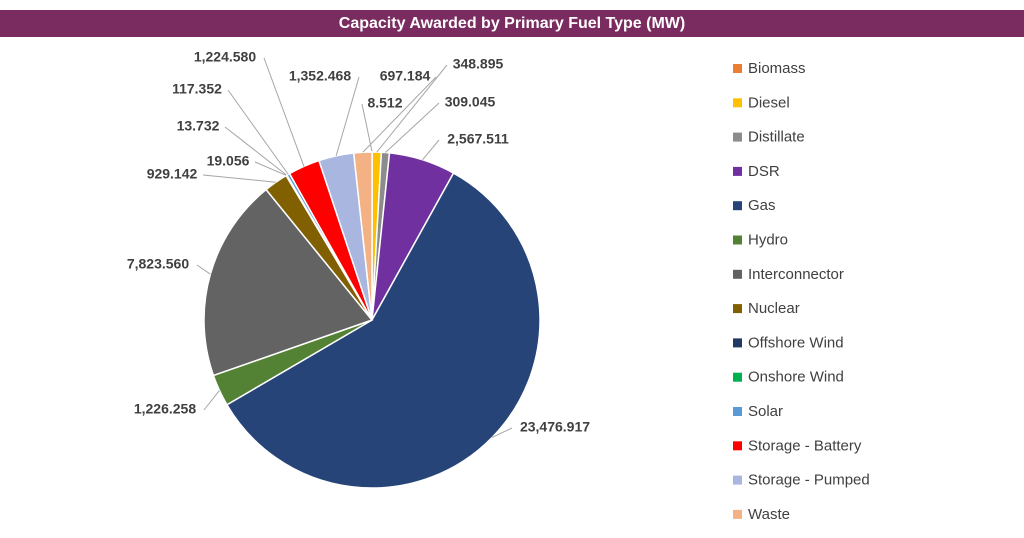  Describe the element at coordinates (555, 427) in the screenshot. I see `data-label: 23,476.917` at that location.